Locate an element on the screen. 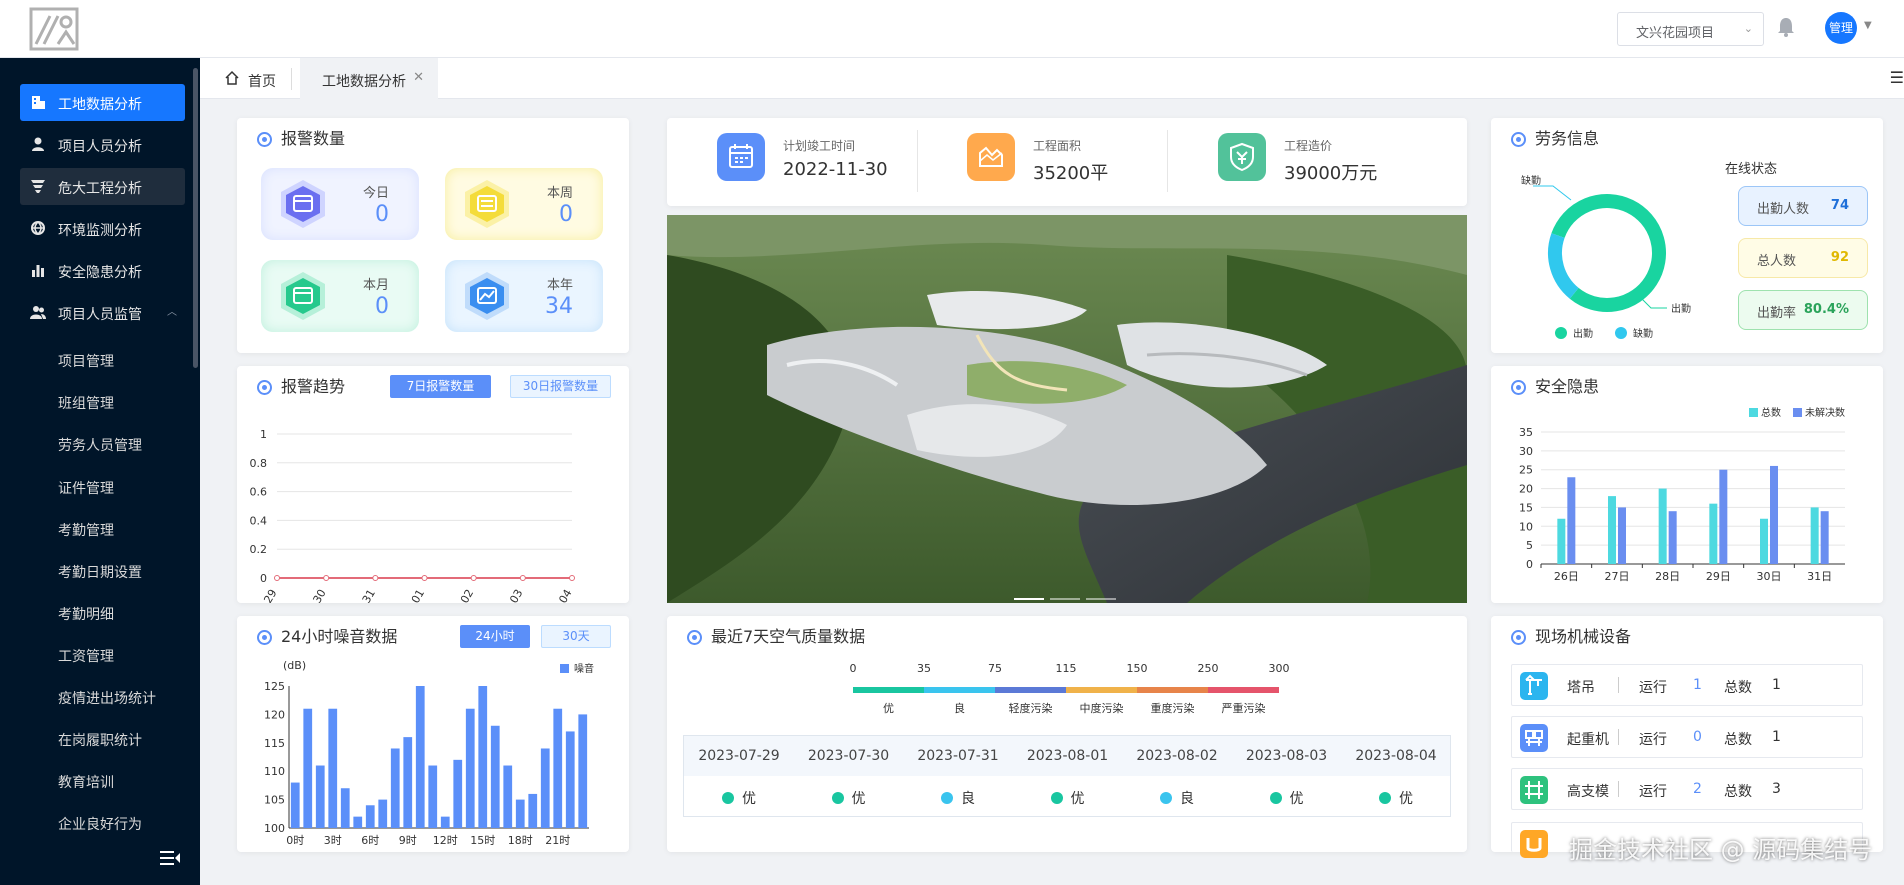 The height and width of the screenshot is (885, 1904). x-tick-label: 26日 is located at coordinates (1566, 576).